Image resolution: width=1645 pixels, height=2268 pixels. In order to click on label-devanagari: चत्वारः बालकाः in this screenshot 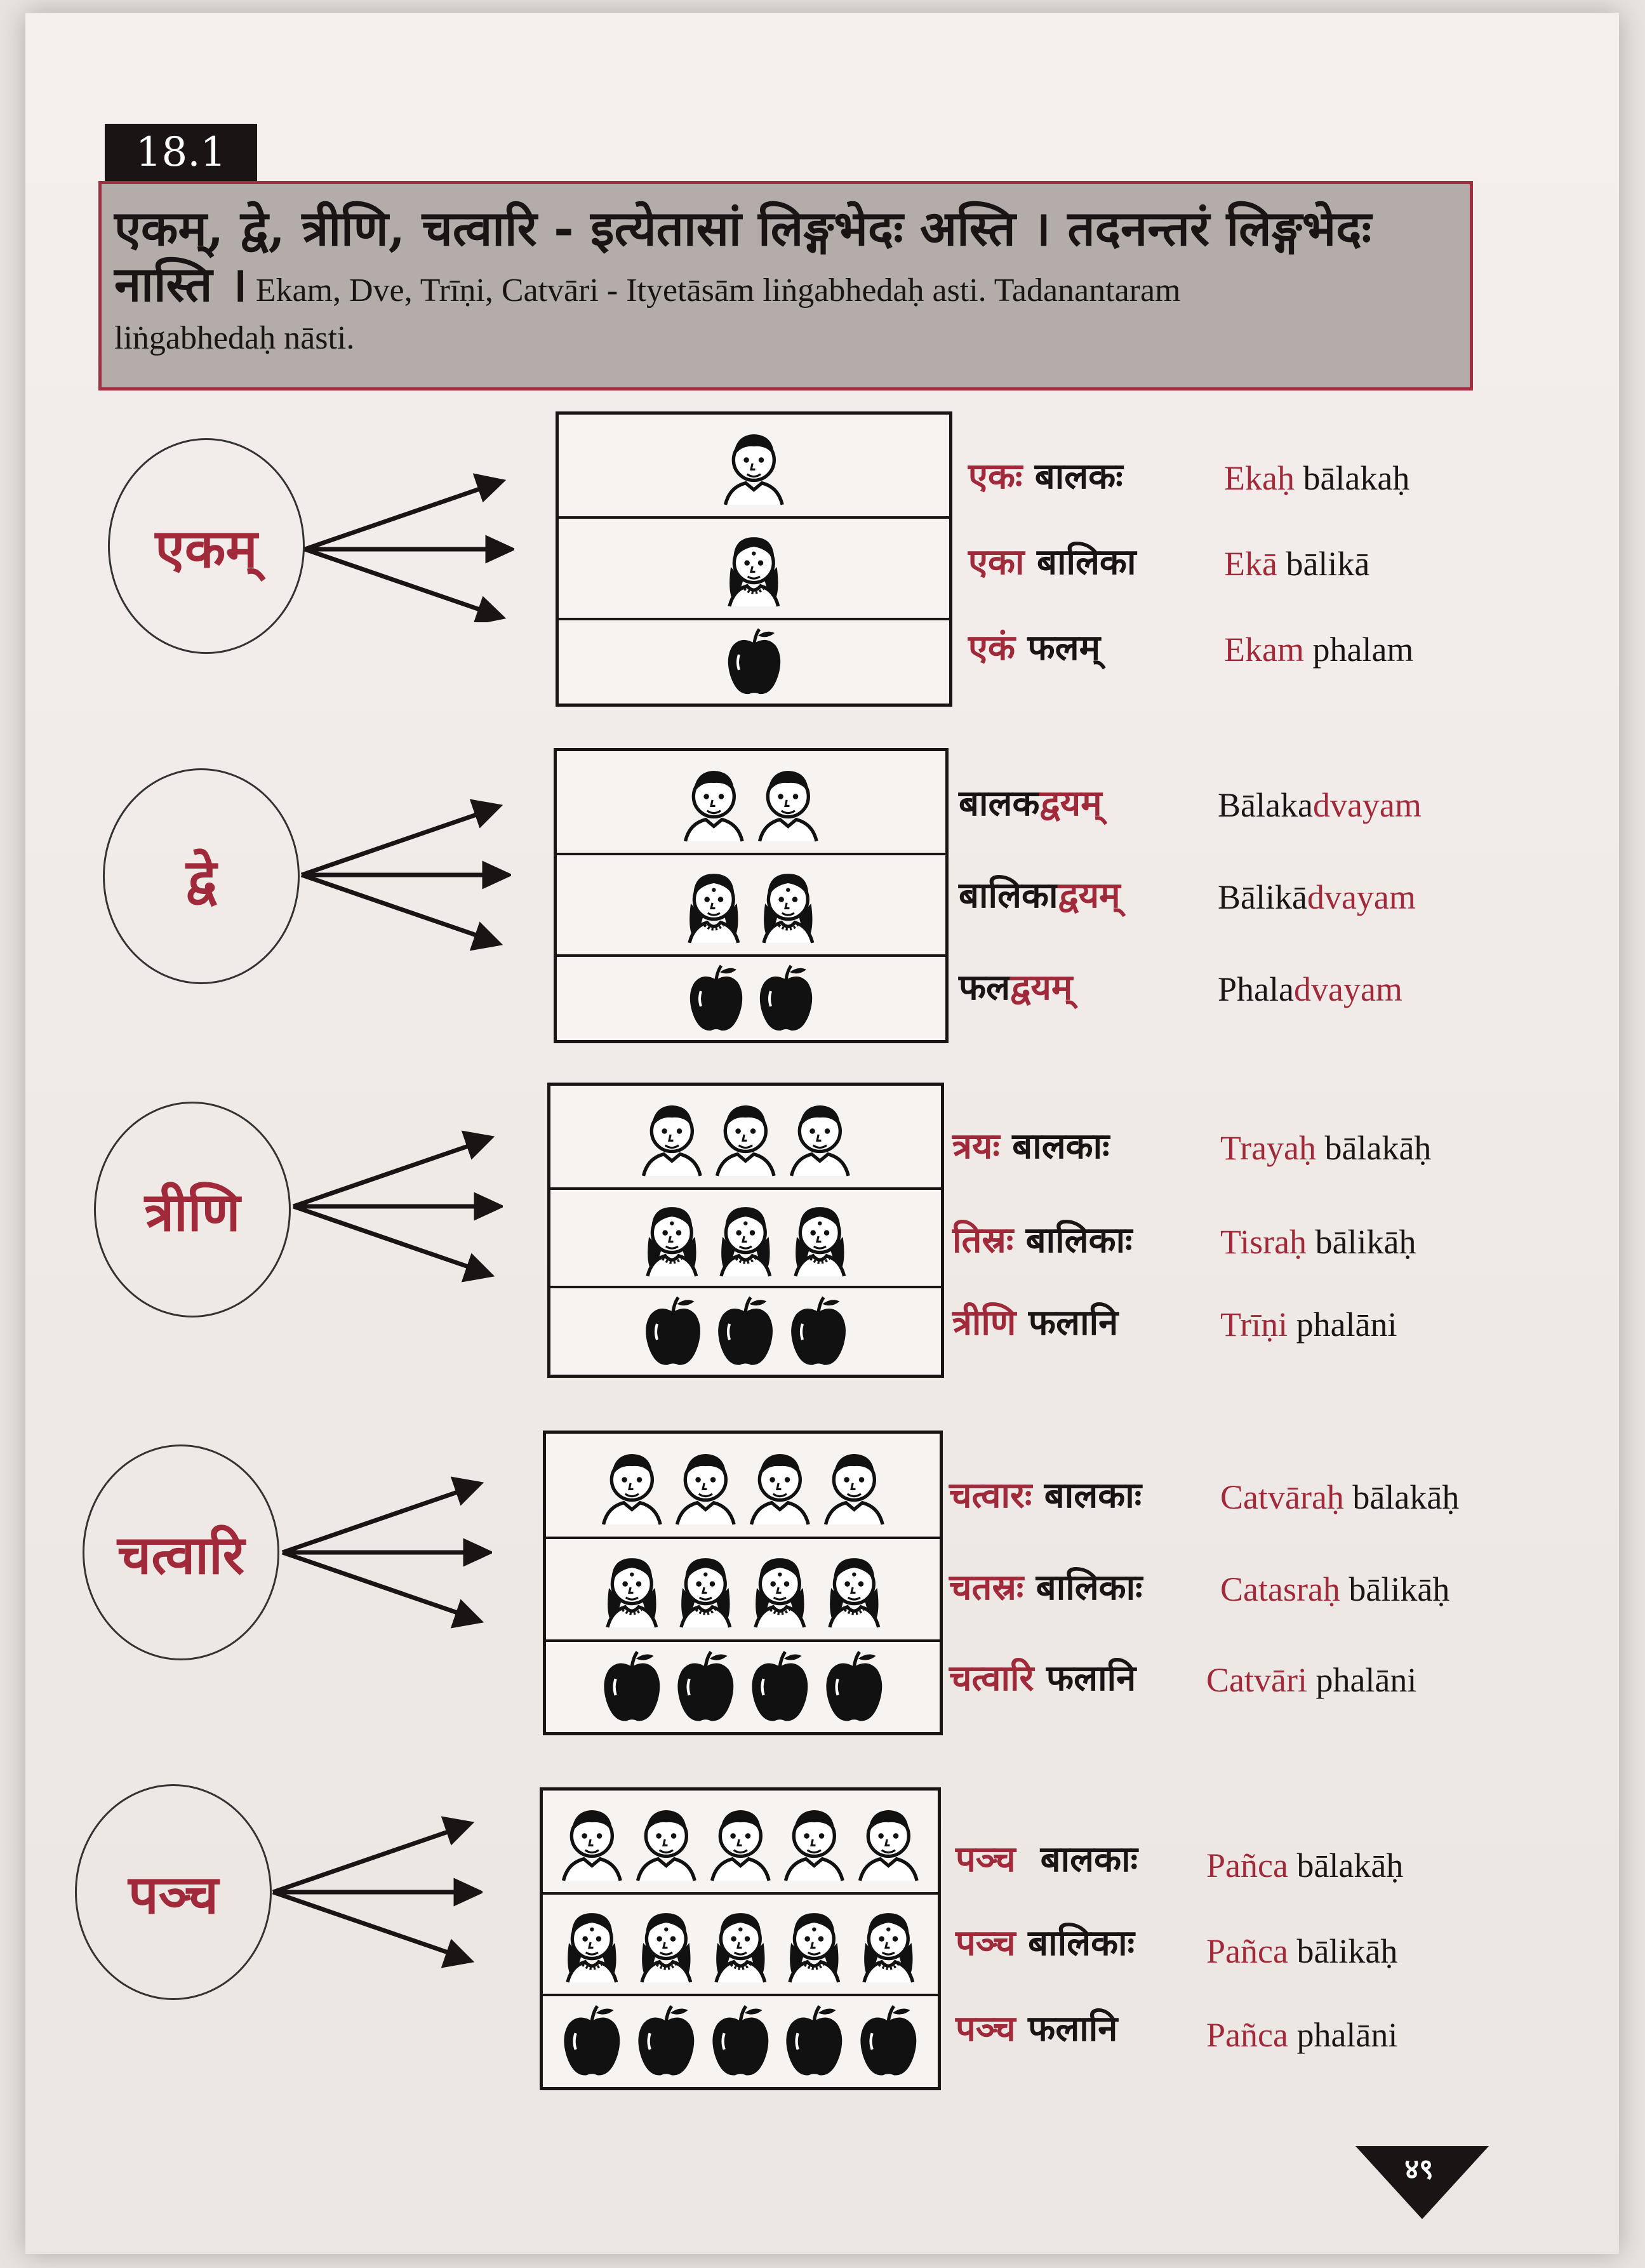, I will do `click(1045, 1495)`.